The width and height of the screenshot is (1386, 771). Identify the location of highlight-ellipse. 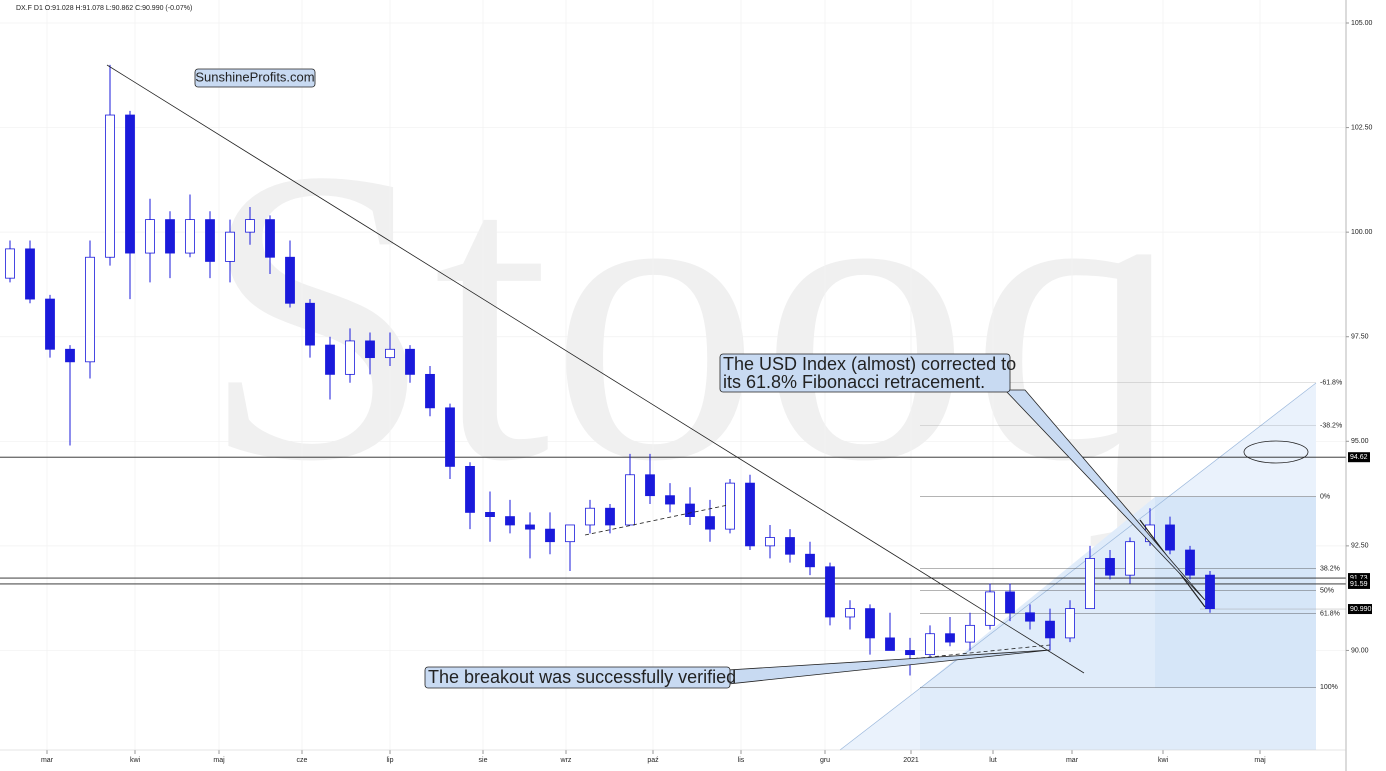
(1276, 452).